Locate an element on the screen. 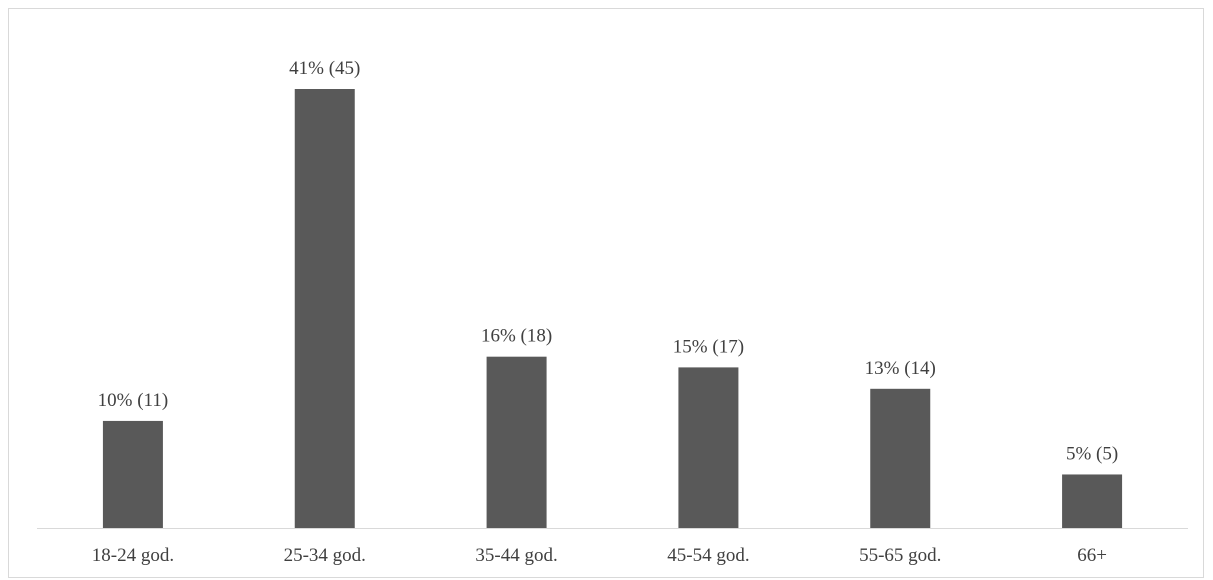  x-tick-label-0: 18-24 god. is located at coordinates (133, 555).